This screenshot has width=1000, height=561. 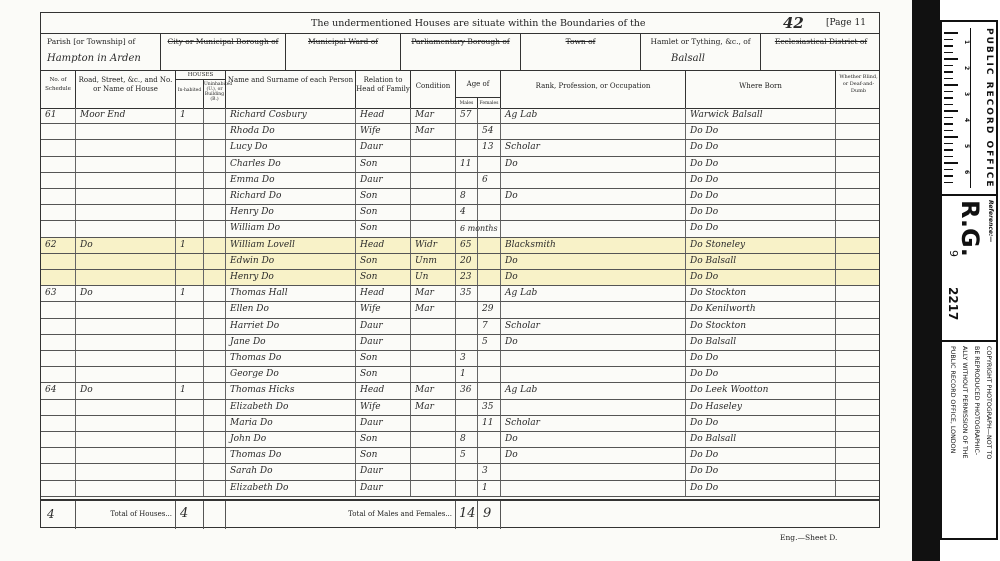 What do you see at coordinates (761, 245) in the screenshot?
I see `where-born-cell: Do Stoneley` at bounding box center [761, 245].